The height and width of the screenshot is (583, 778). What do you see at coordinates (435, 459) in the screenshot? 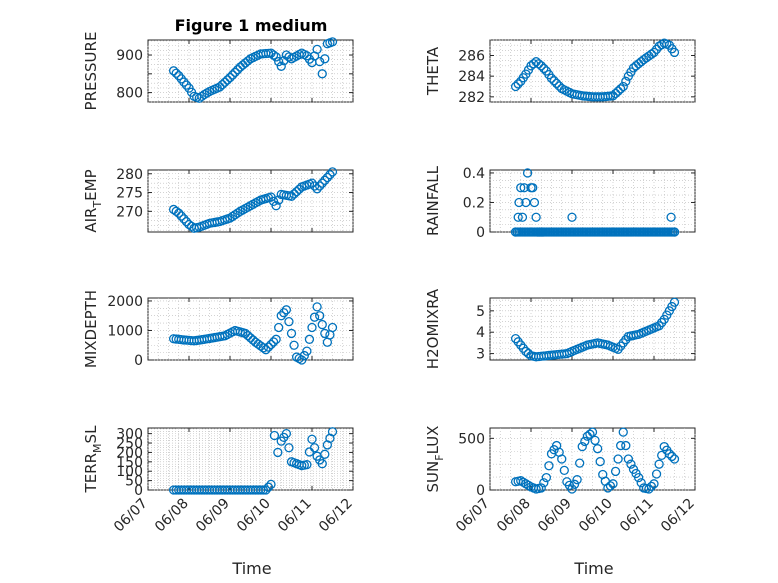
I see `y-axis-label-sun_flux: SUNFLUX` at bounding box center [435, 459].